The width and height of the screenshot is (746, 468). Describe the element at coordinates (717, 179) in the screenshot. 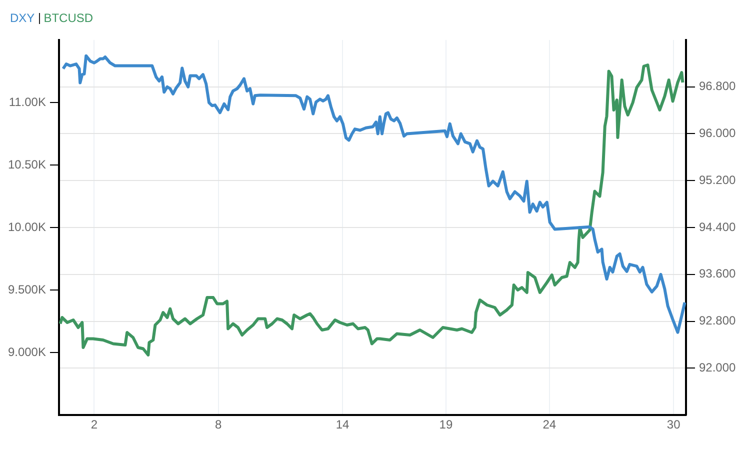

I see `y2-tick-label: 95.200` at that location.